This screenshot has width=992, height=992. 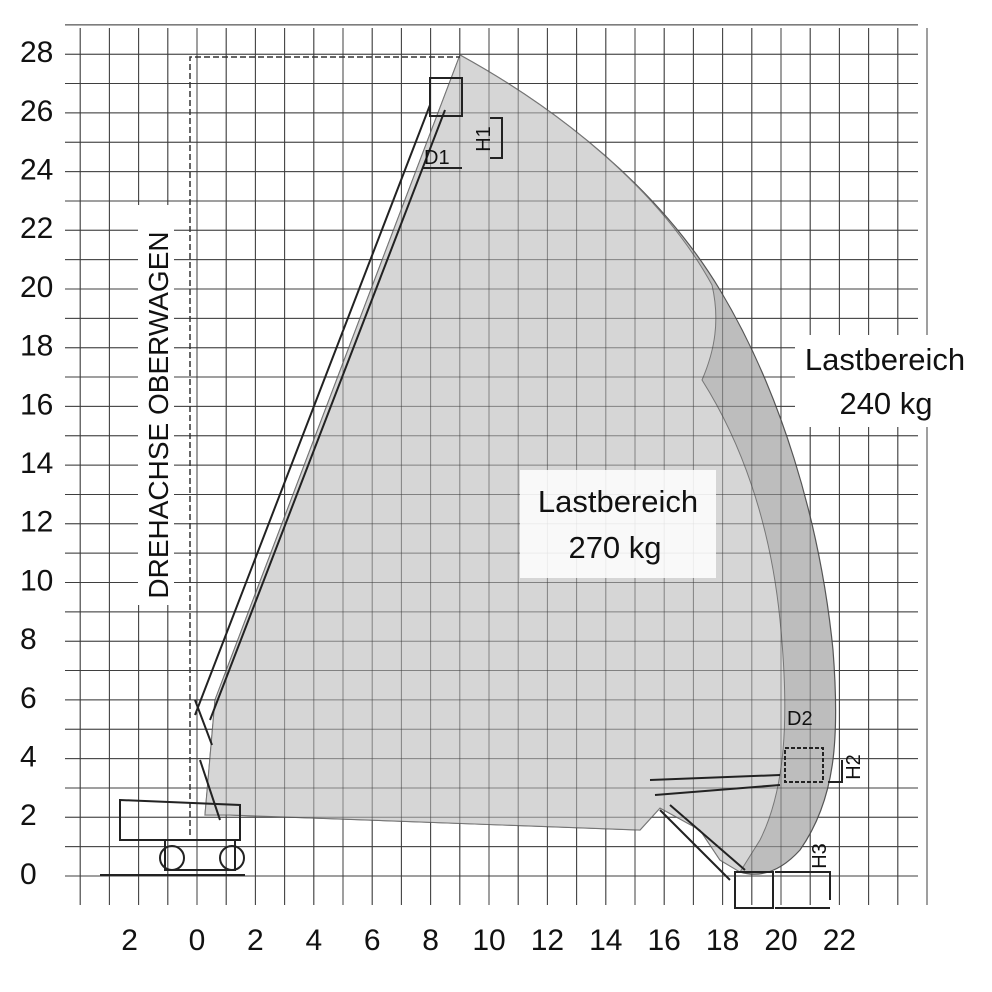 What do you see at coordinates (28, 874) in the screenshot?
I see `y-tick-label: 0` at bounding box center [28, 874].